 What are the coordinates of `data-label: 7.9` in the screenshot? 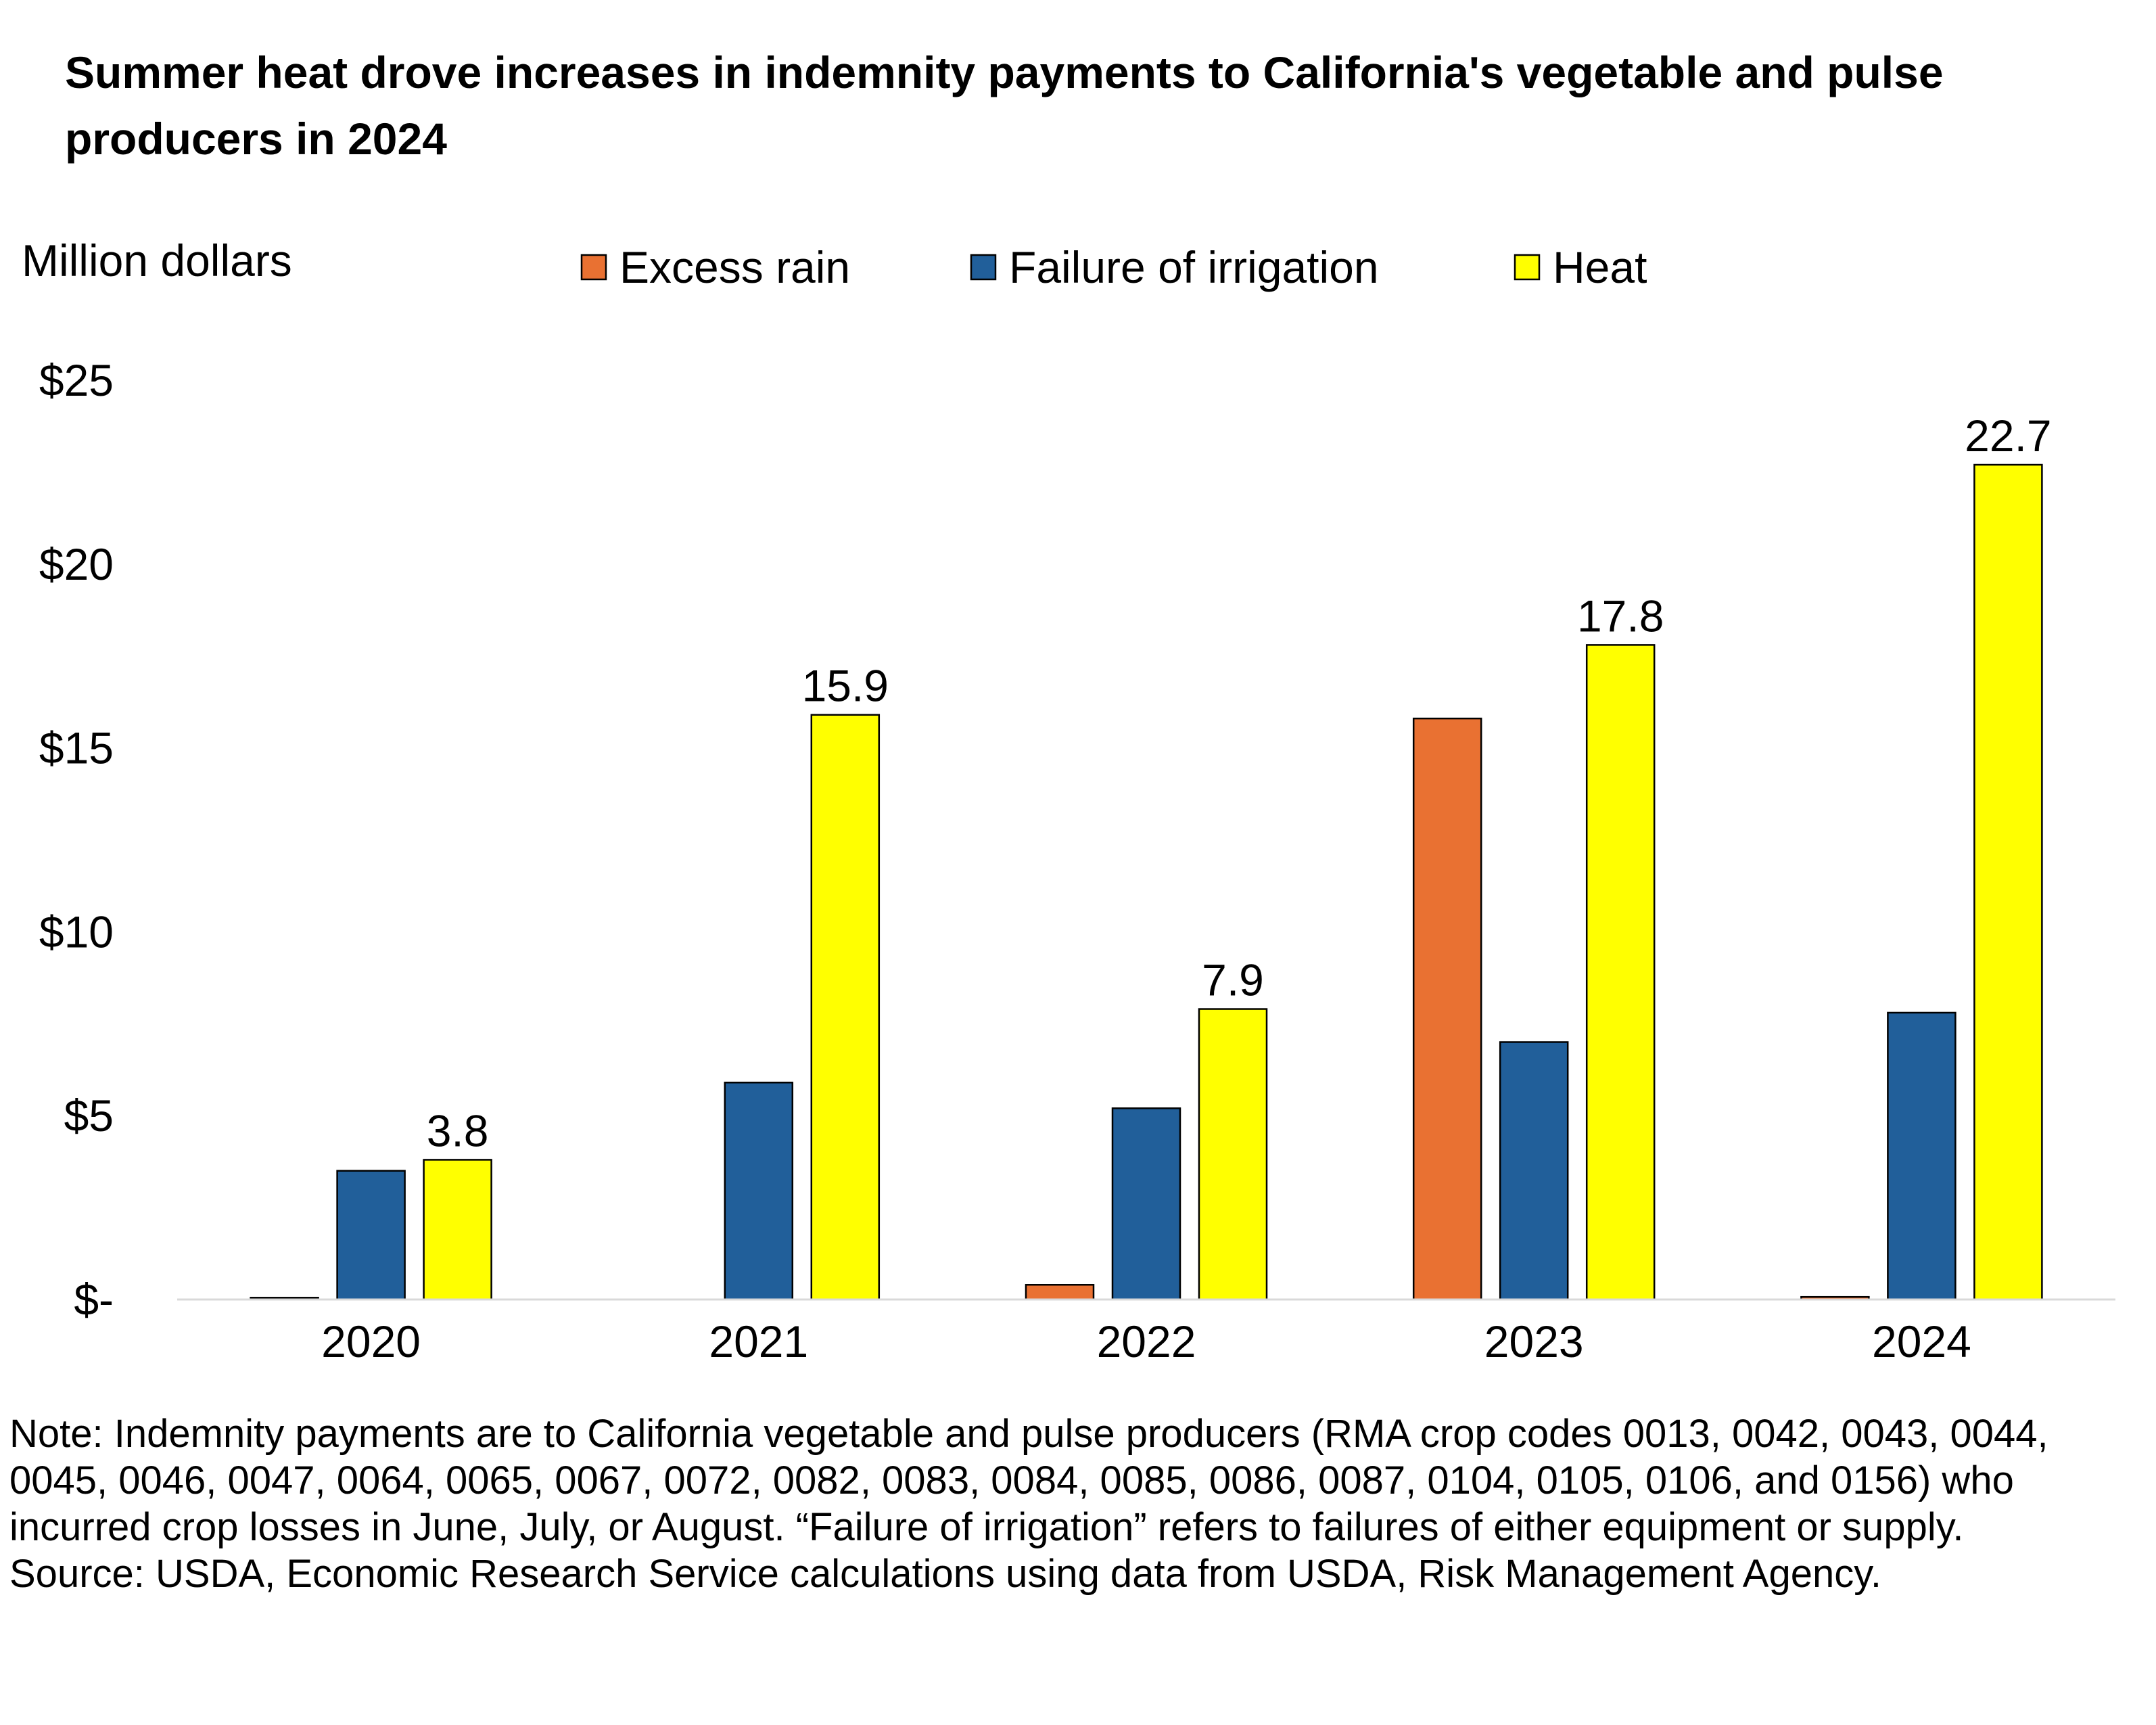 It's located at (1233, 980).